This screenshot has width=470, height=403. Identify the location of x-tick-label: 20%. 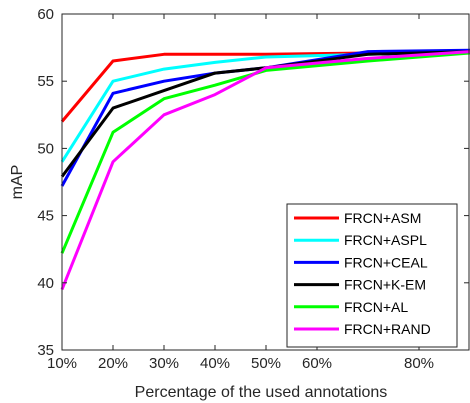
(113, 363).